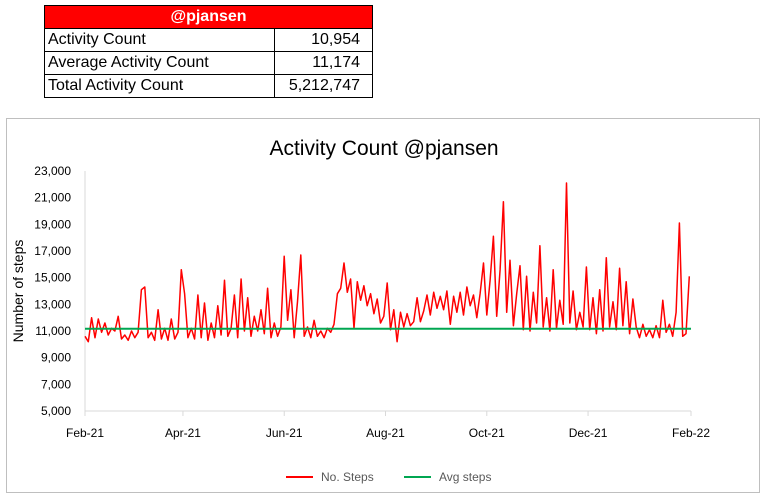 This screenshot has height=502, width=768. What do you see at coordinates (465, 477) in the screenshot?
I see `legend-label-avg: Avg steps` at bounding box center [465, 477].